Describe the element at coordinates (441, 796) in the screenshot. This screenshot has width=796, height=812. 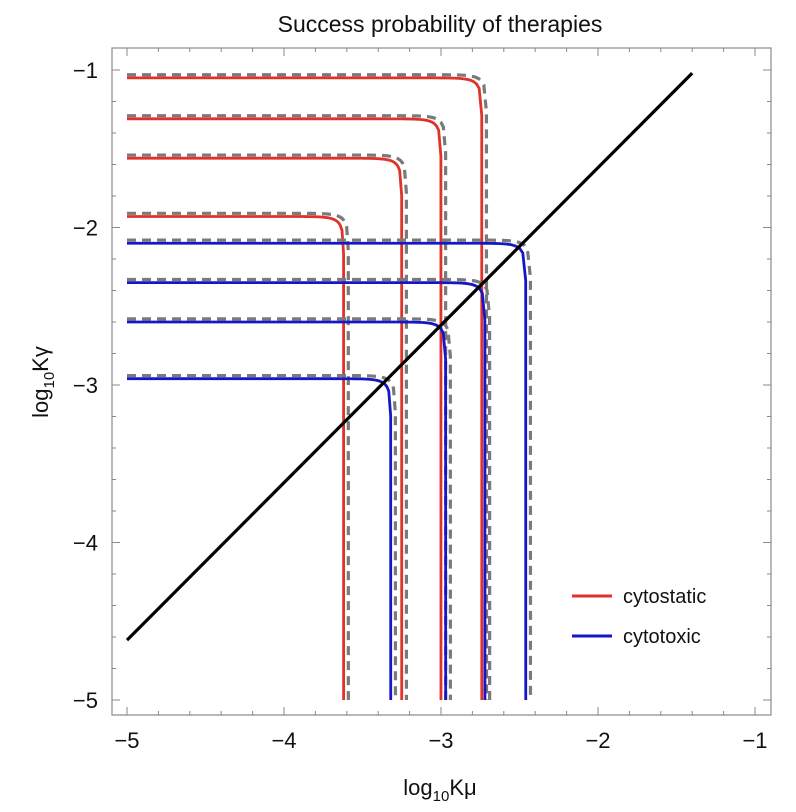
I see `x-axis-label-sub: 10` at that location.